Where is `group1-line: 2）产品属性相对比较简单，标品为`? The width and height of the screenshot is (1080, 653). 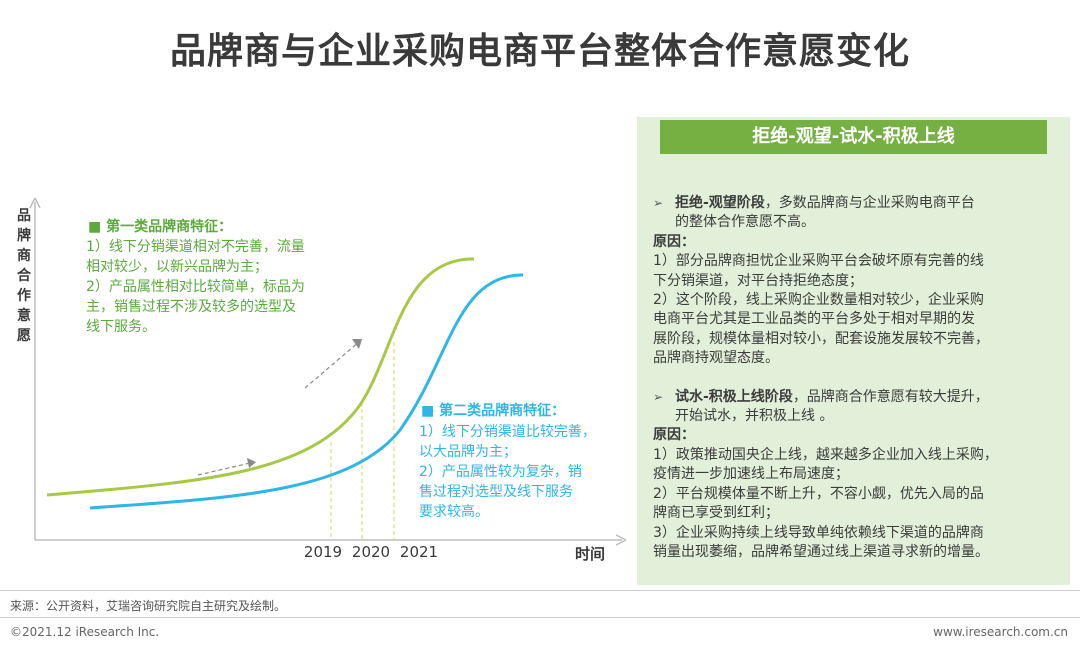 group1-line: 2）产品属性相对比较简单，标品为 is located at coordinates (195, 286).